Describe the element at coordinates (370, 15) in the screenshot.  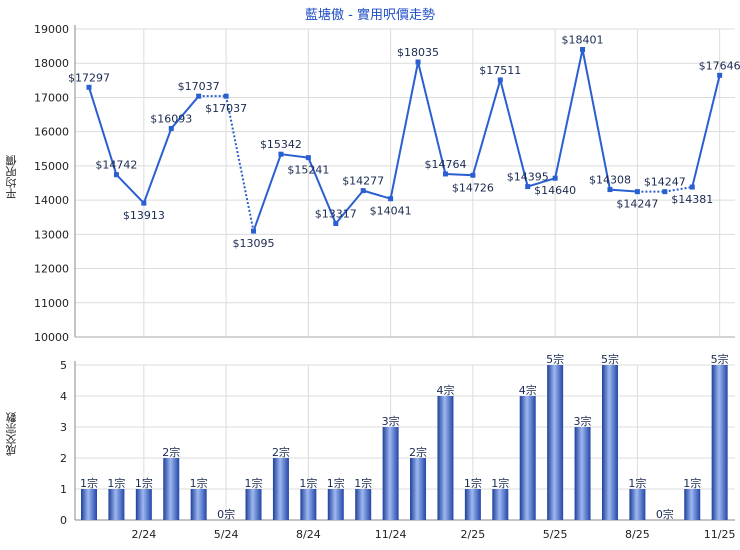
I see `chart-title: 藍塘傲 - 實用呎價走勢` at that location.